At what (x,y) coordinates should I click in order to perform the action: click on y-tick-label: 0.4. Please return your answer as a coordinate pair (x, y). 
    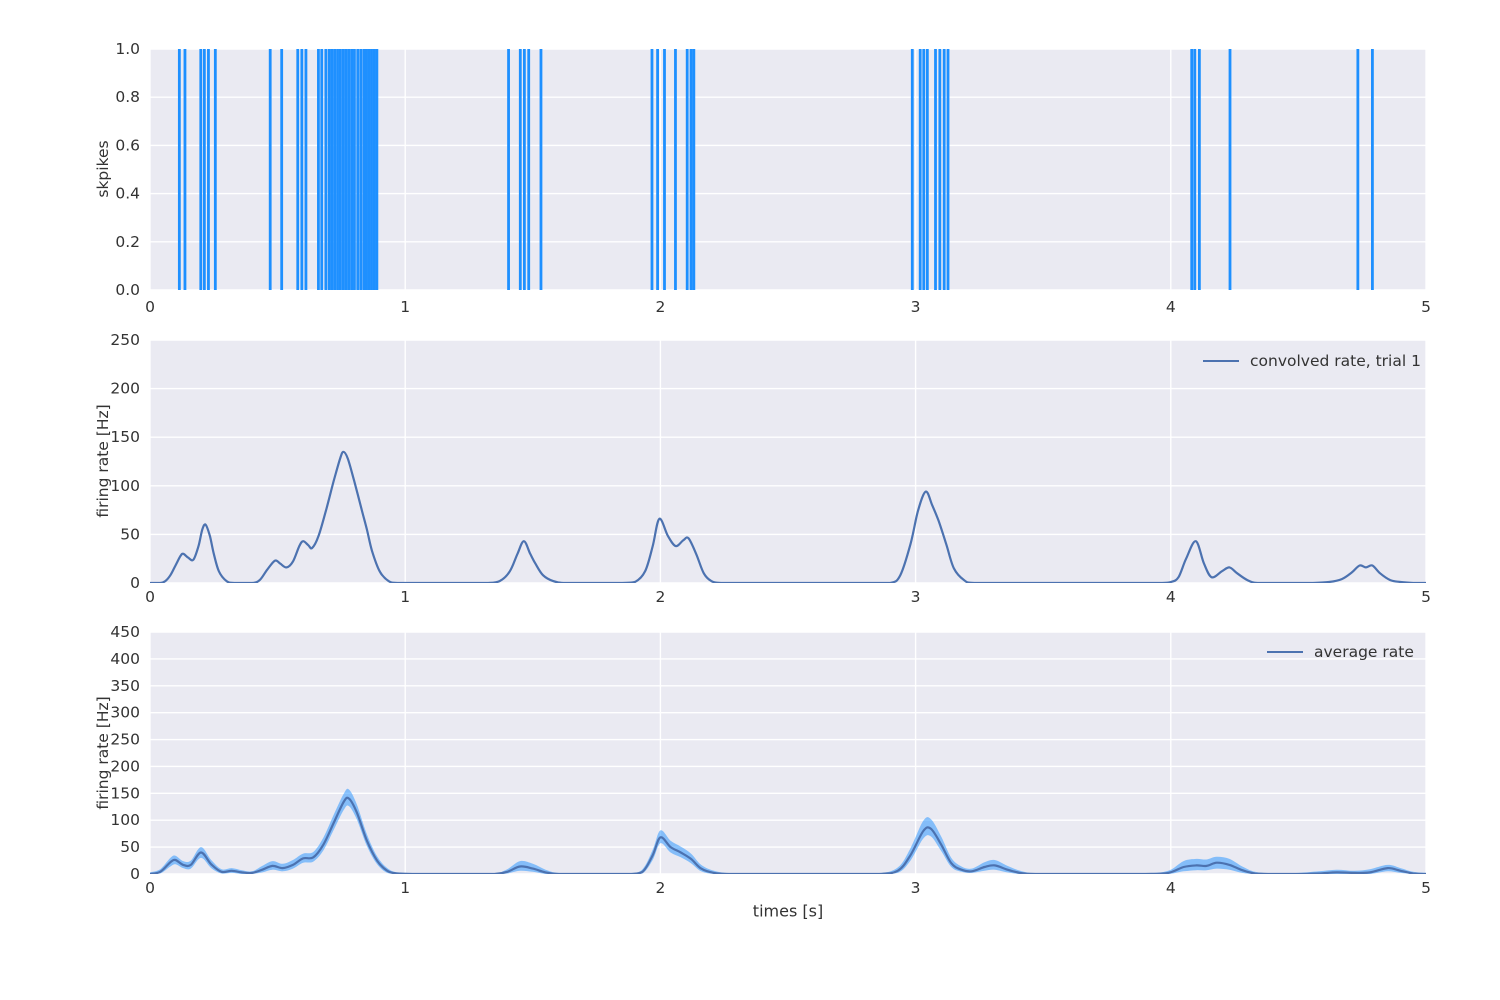
    Looking at the image, I should click on (127, 194).